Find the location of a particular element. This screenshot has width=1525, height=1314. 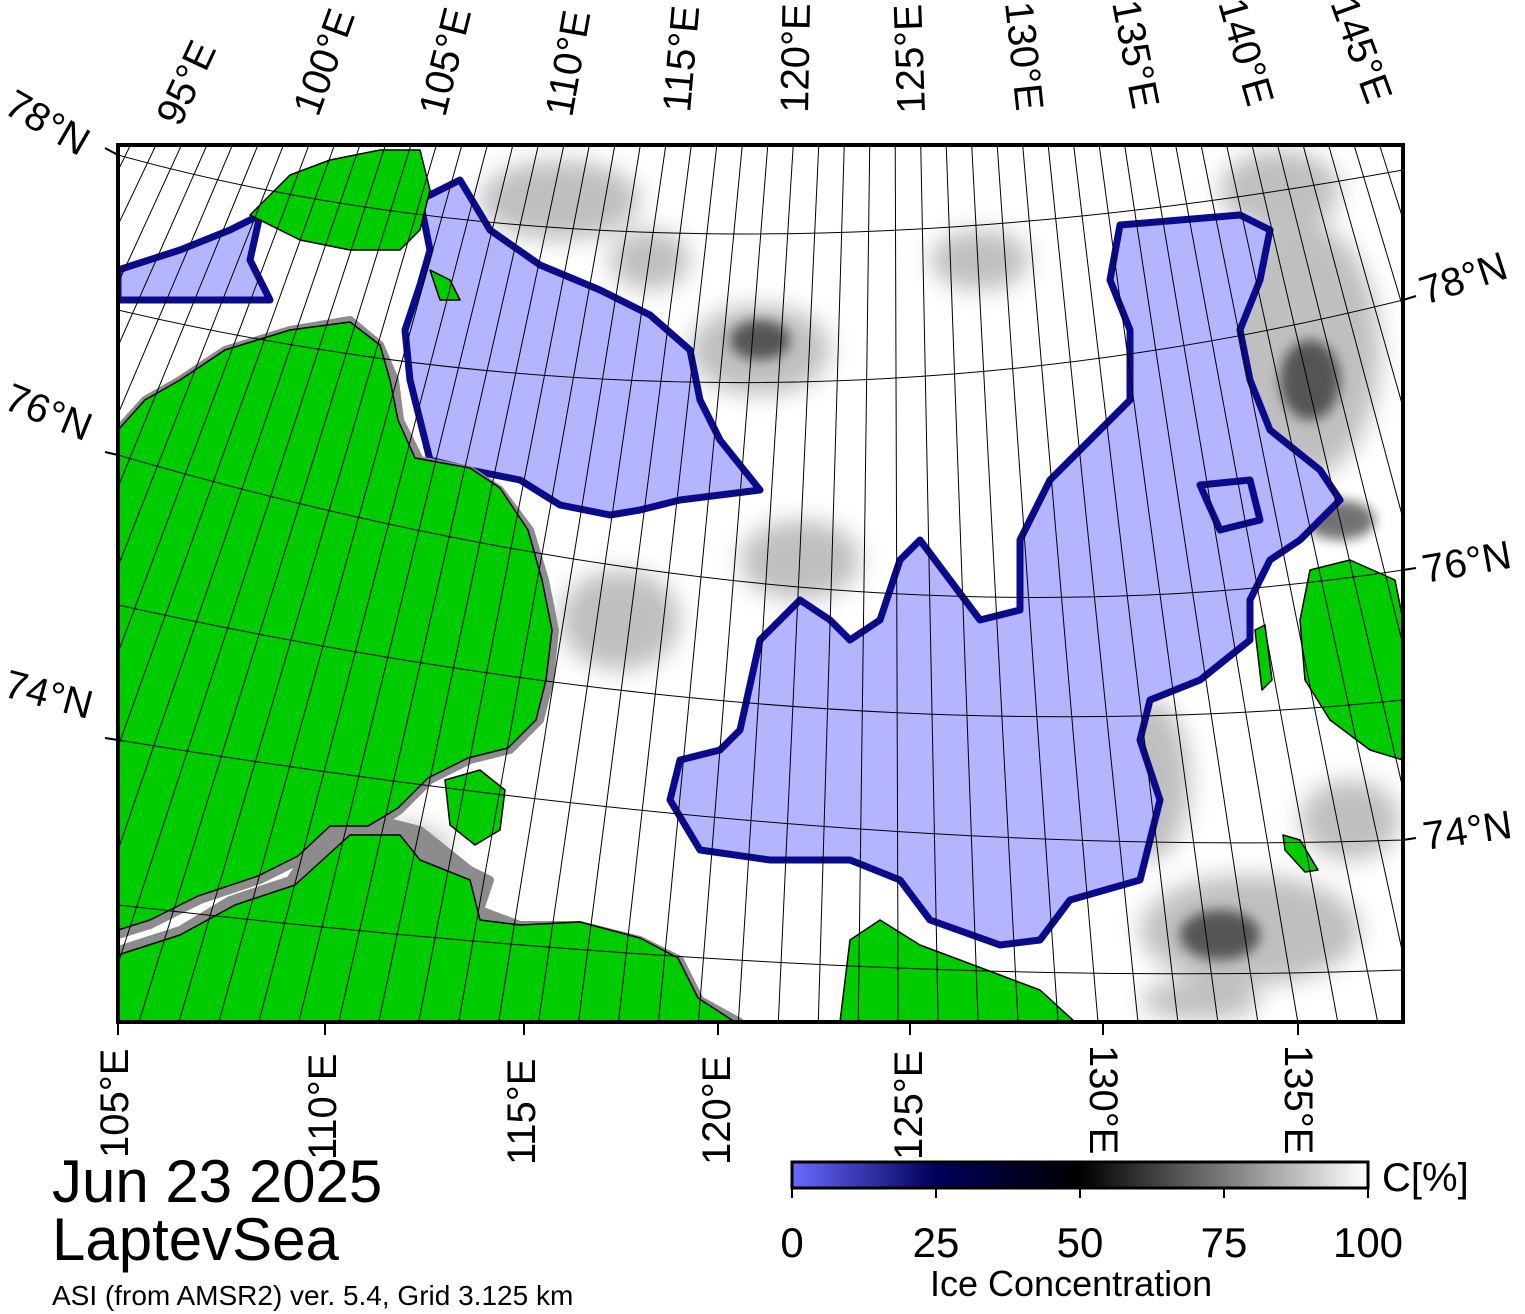

small-island is located at coordinates (1300, 853).